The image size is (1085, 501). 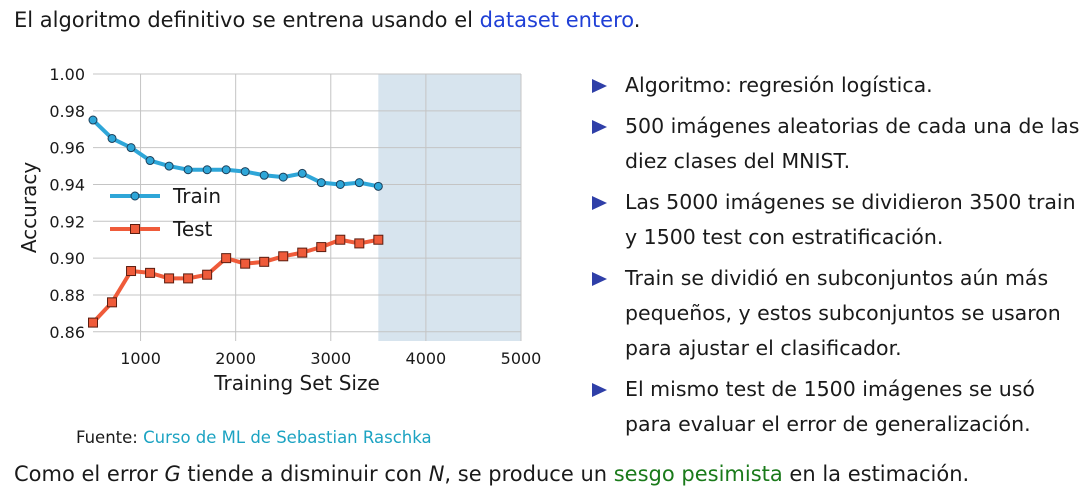 I want to click on footer-text: , se produce un, so click(x=529, y=474).